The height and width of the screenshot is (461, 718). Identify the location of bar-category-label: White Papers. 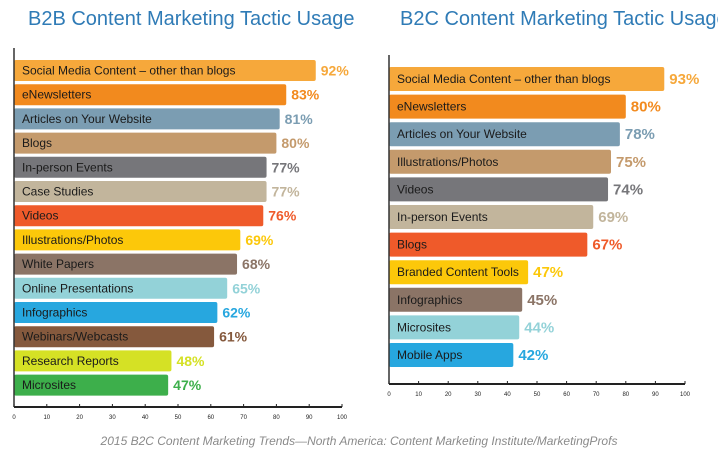
(58, 264).